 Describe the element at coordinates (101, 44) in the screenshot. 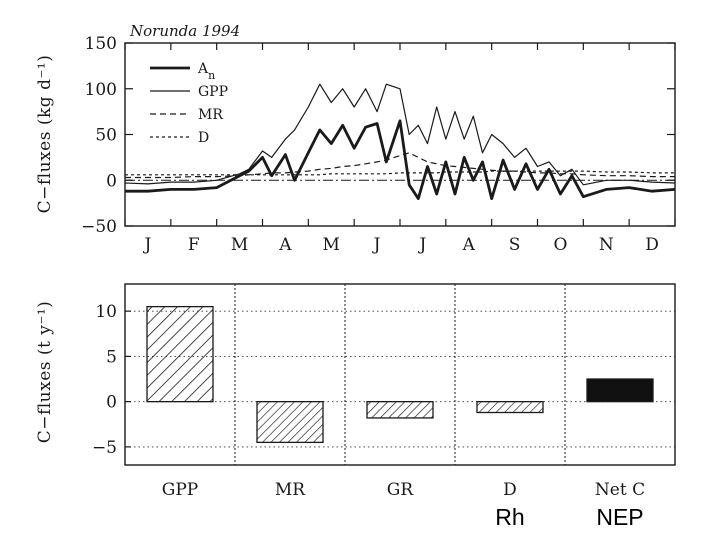

I see `y-tick-label: 150` at that location.